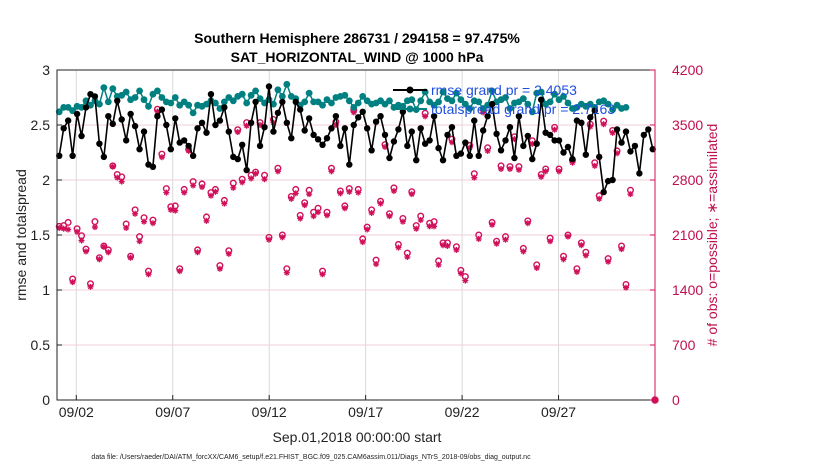  What do you see at coordinates (41, 345) in the screenshot?
I see `tick-label-left: 0.5` at bounding box center [41, 345].